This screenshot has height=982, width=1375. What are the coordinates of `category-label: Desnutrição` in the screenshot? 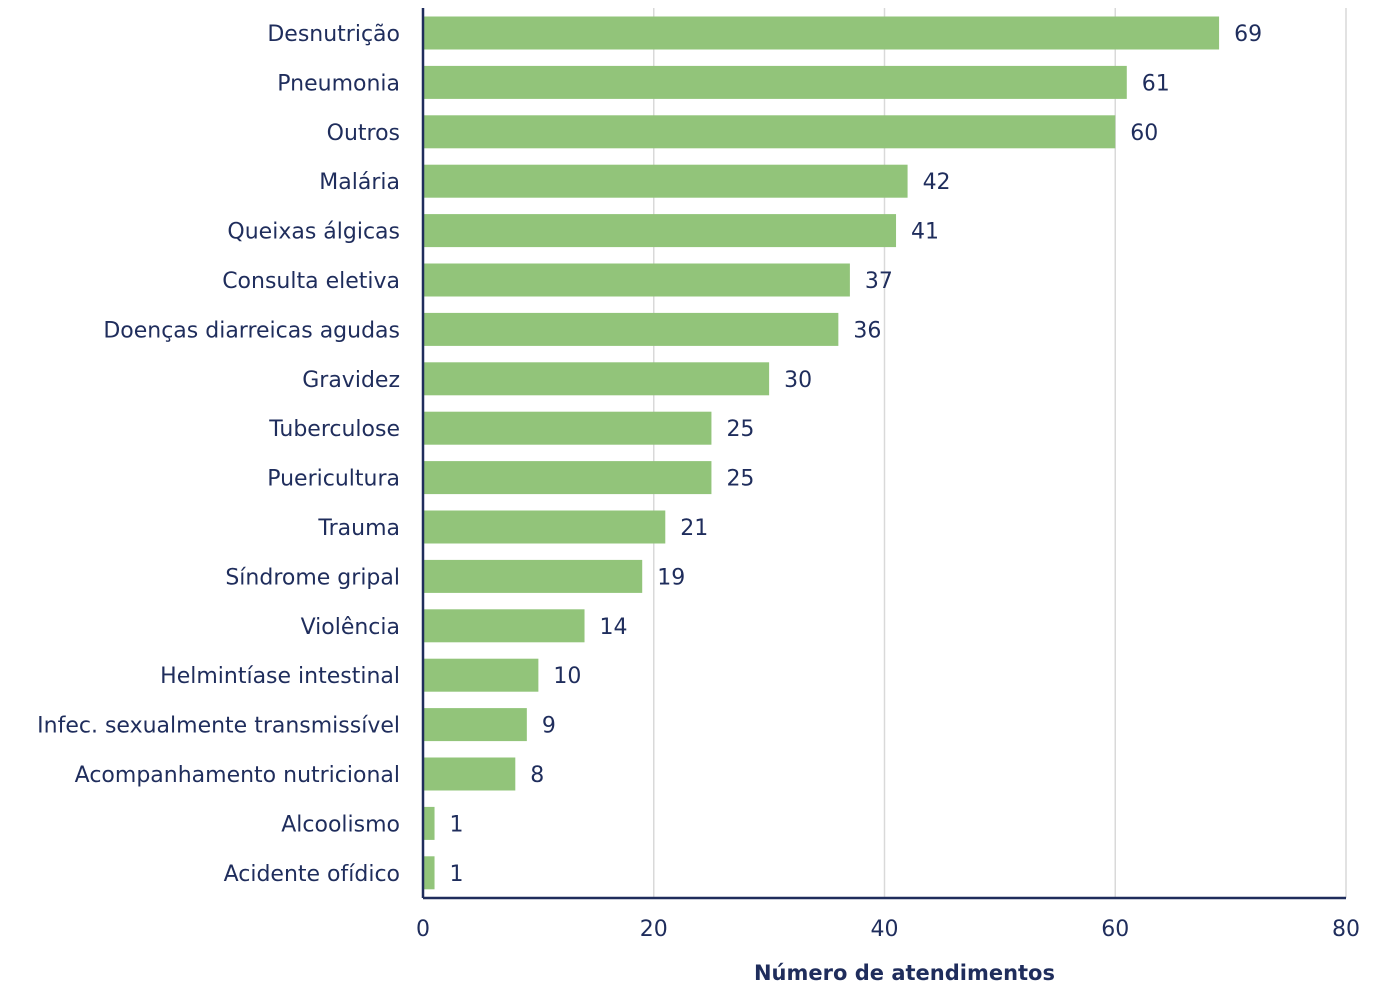 It's located at (333, 34).